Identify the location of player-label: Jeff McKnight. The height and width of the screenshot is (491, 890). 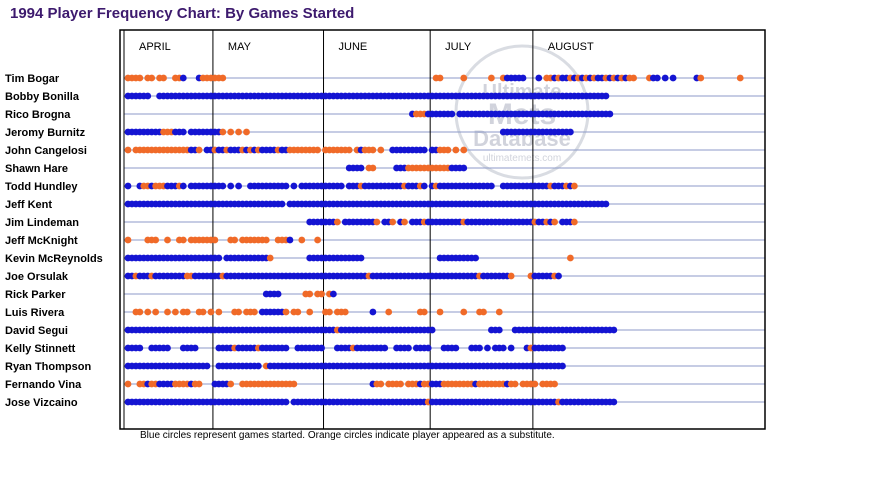
(41, 241).